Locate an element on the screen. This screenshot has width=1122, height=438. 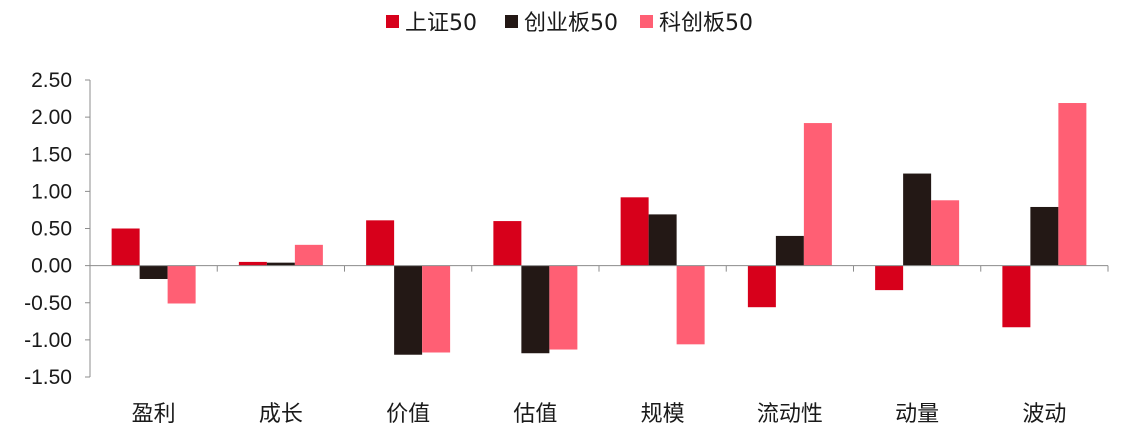
chart-legend: 上证50 创业板50 科创板50 is located at coordinates (569, 23).